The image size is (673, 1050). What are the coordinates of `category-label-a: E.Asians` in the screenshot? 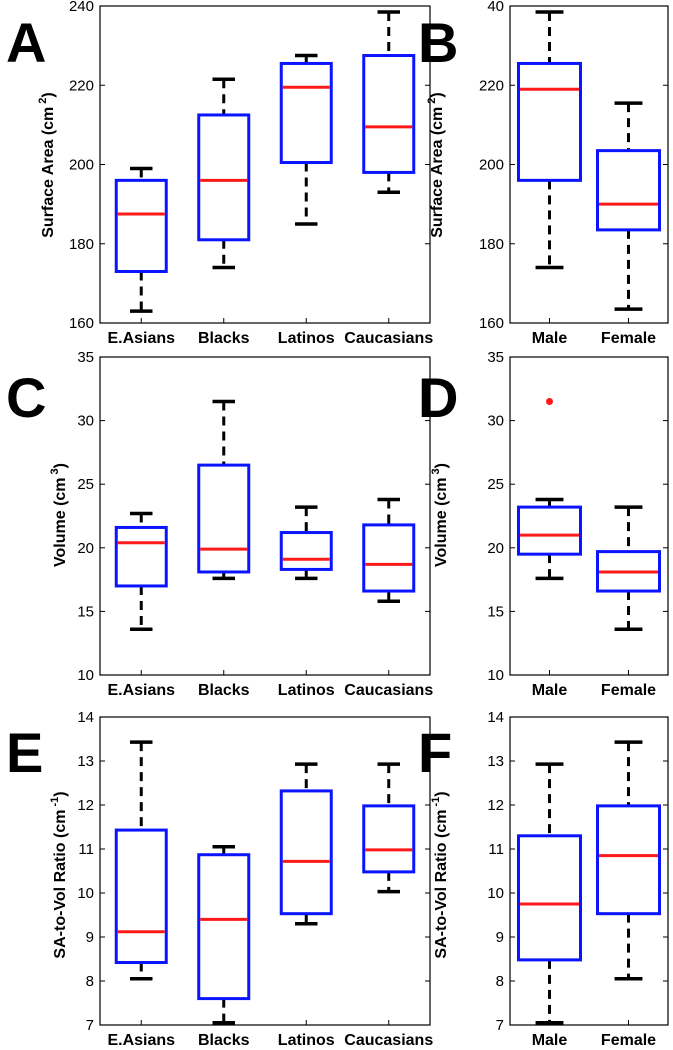 It's located at (141, 338).